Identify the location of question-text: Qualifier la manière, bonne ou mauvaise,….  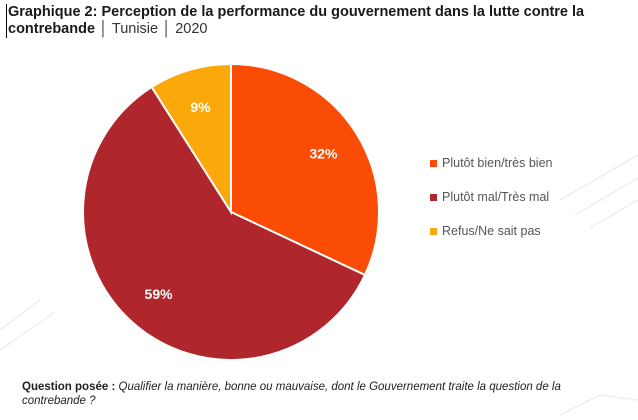
(291, 394).